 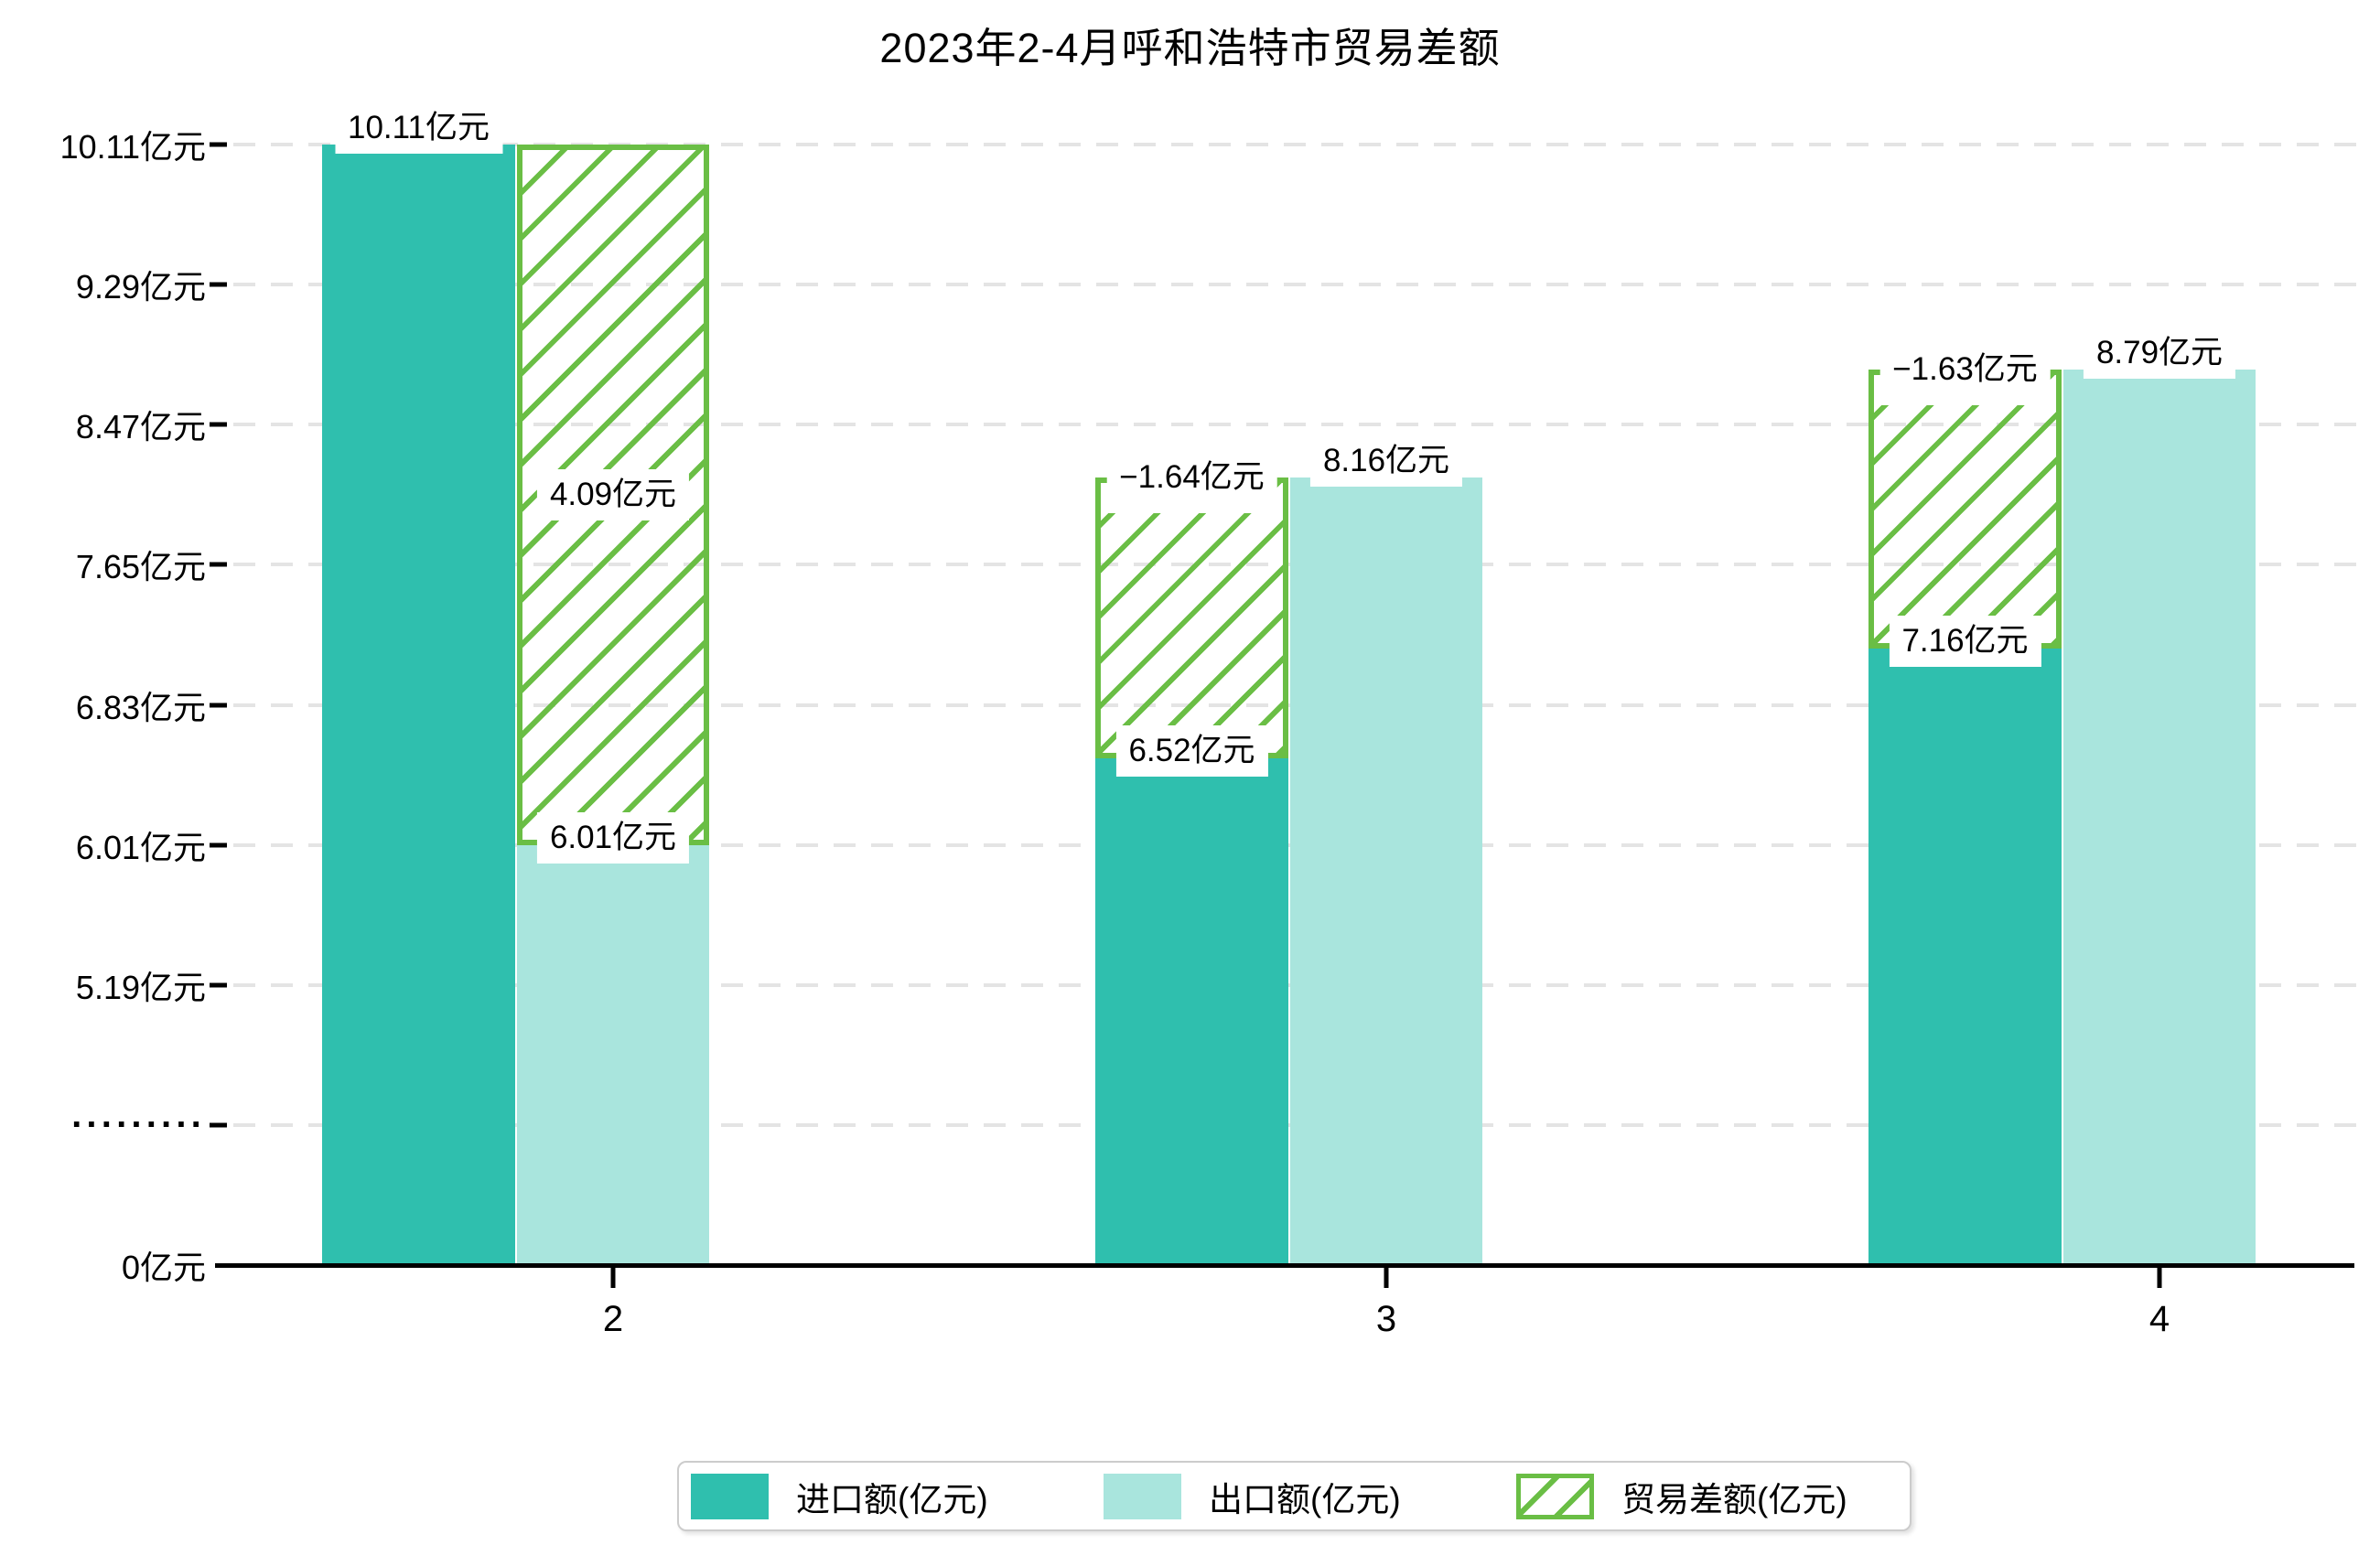 I want to click on import-value-label: 10.11亿元, so click(x=418, y=128).